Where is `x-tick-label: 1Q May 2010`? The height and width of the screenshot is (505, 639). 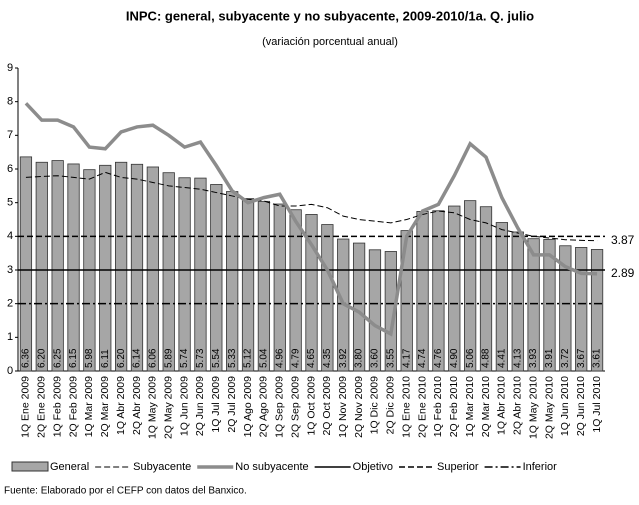 x-tick-label: 1Q May 2010 is located at coordinates (533, 407).